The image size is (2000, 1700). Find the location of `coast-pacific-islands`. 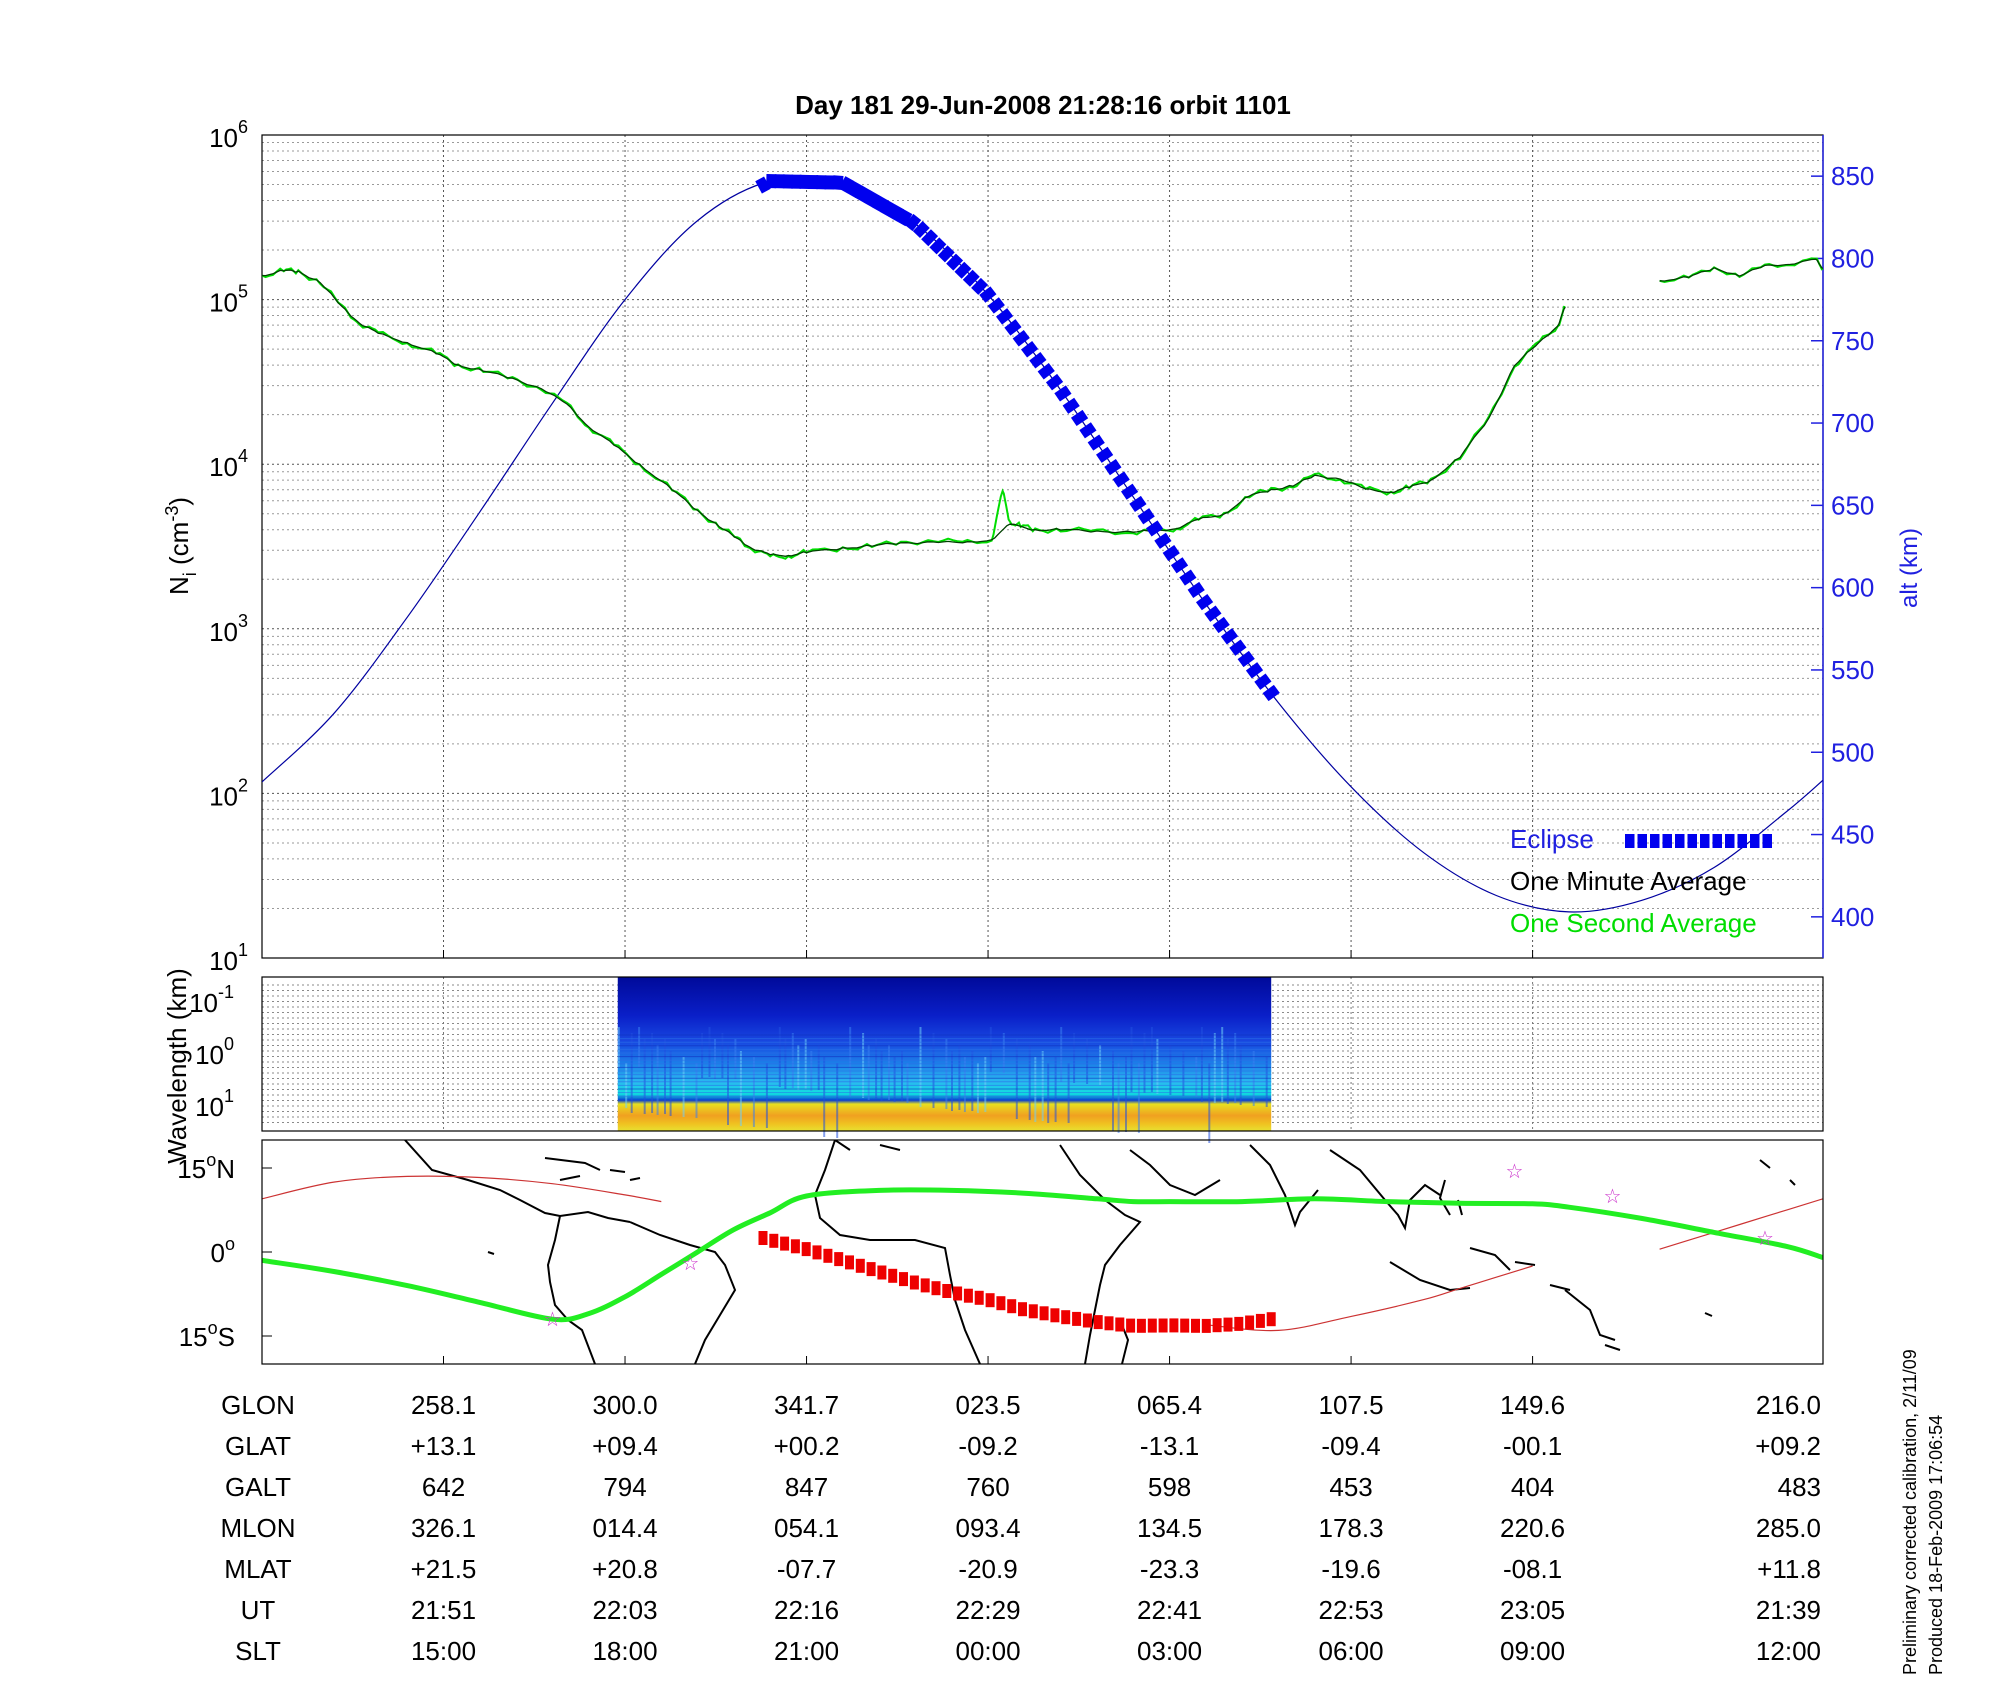

coast-pacific-islands is located at coordinates (534, 1215).